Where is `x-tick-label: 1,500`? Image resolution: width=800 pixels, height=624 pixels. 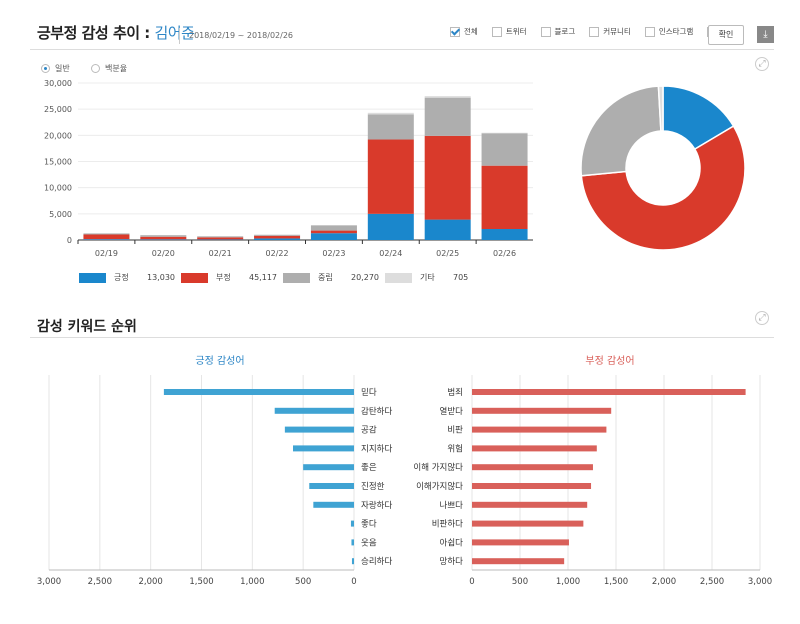
x-tick-label: 1,500 is located at coordinates (616, 582).